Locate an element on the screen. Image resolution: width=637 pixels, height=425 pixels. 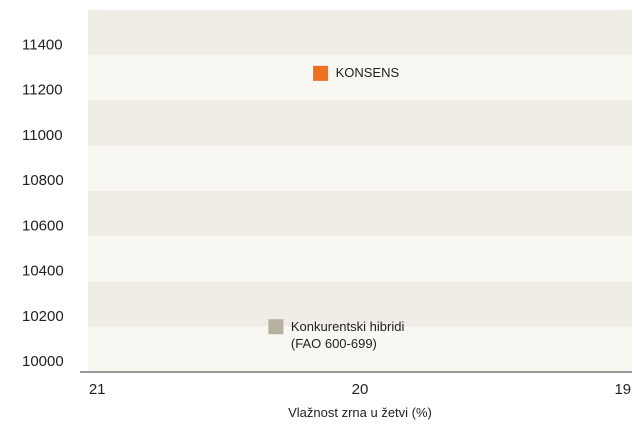
x-axis-label: Vlažnost zrna u žetvi (%) is located at coordinates (360, 412).